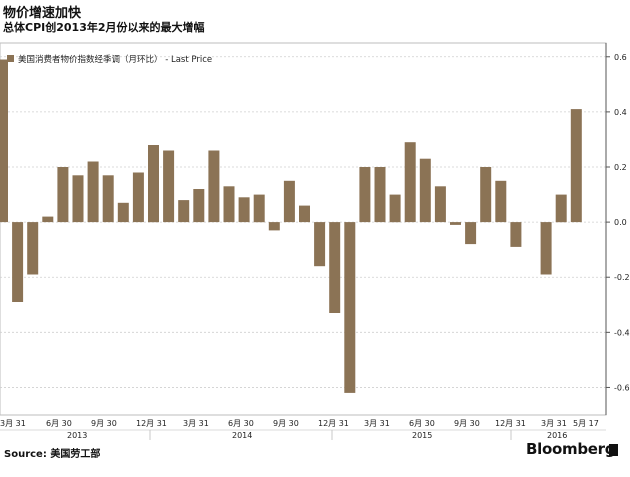 The height and width of the screenshot is (477, 630). Describe the element at coordinates (242, 435) in the screenshot. I see `year-label: 2014` at that location.